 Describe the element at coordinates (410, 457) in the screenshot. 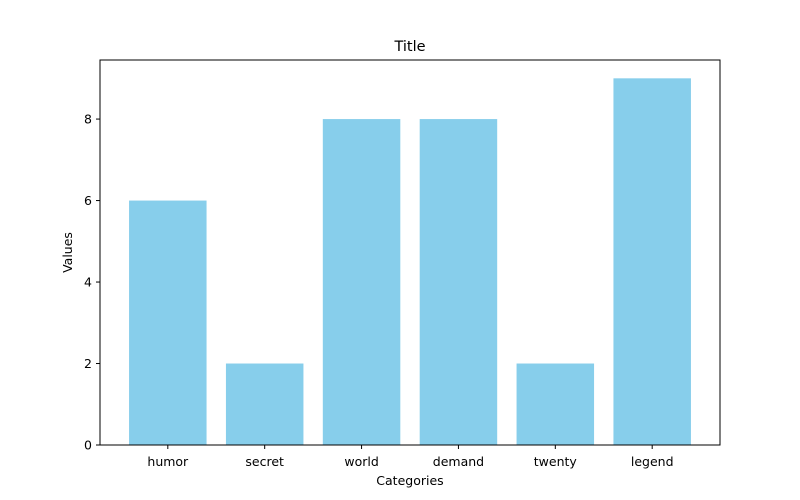

I see `x-axis-ticks: humor secret world demand twenty legend` at that location.